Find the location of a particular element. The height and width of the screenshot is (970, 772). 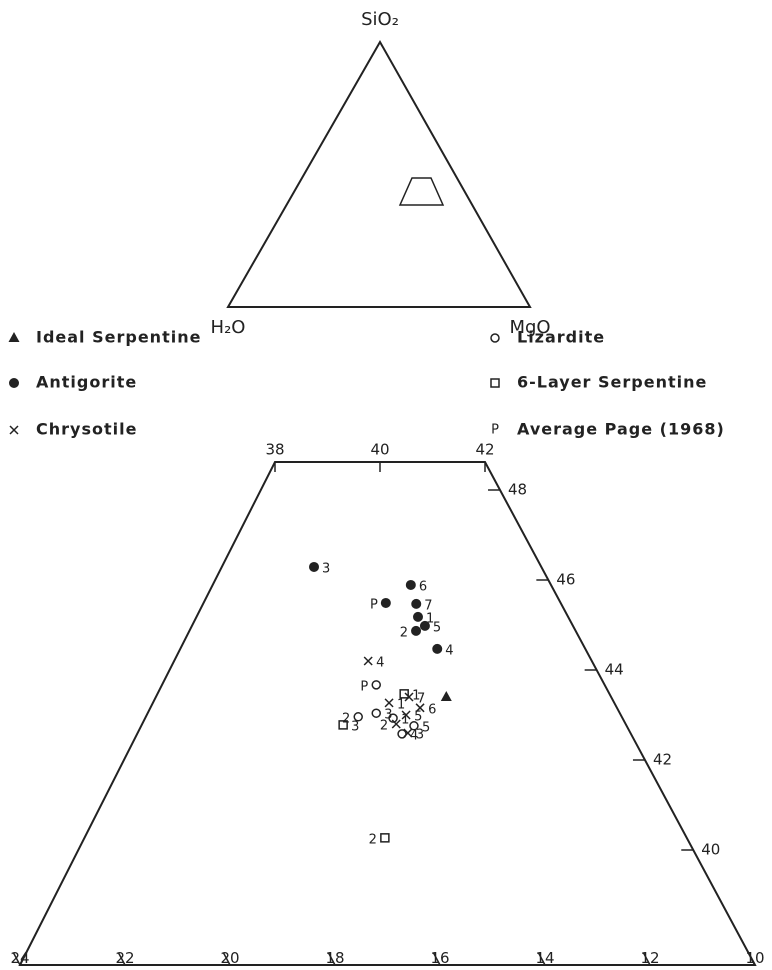

x-tick-label: 20 is located at coordinates (229, 958).